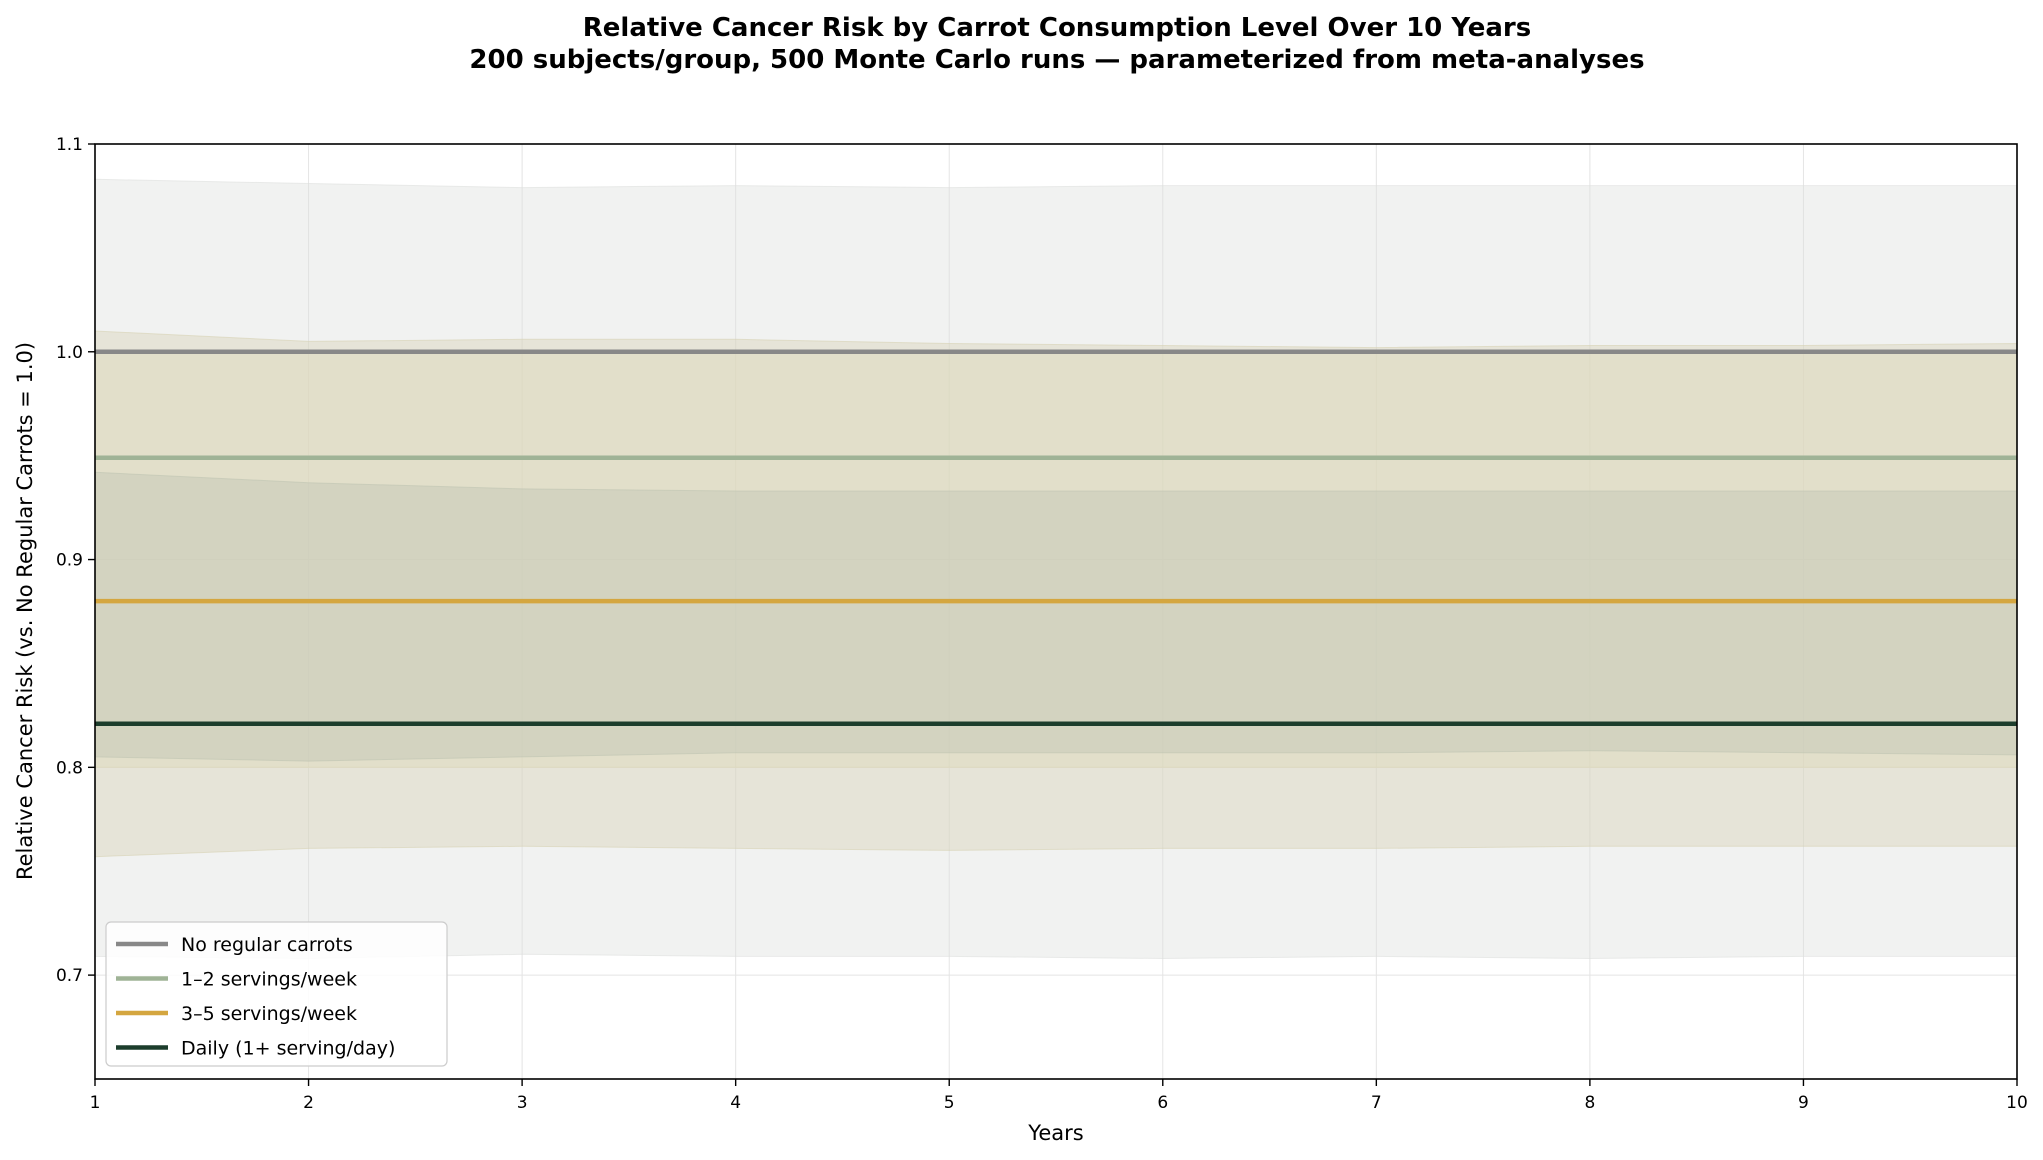  Describe the element at coordinates (1059, 1096) in the screenshot. I see `x-axis: 1 2 3 4 5 6 7 8 9 10` at that location.